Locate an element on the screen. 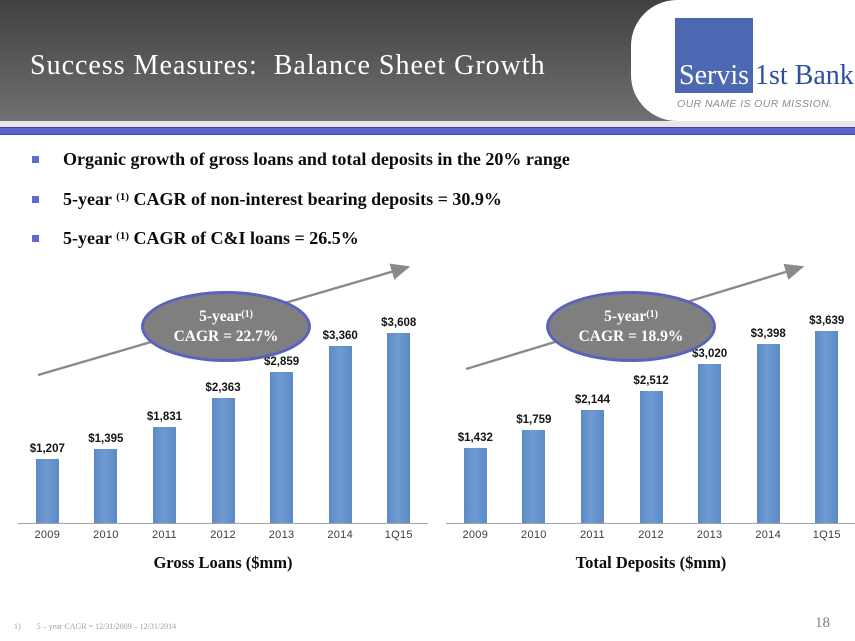 This screenshot has width=855, height=641. bullet-item: 5-year (1) CAGR of C&I loans = 26.5% is located at coordinates (300, 238).